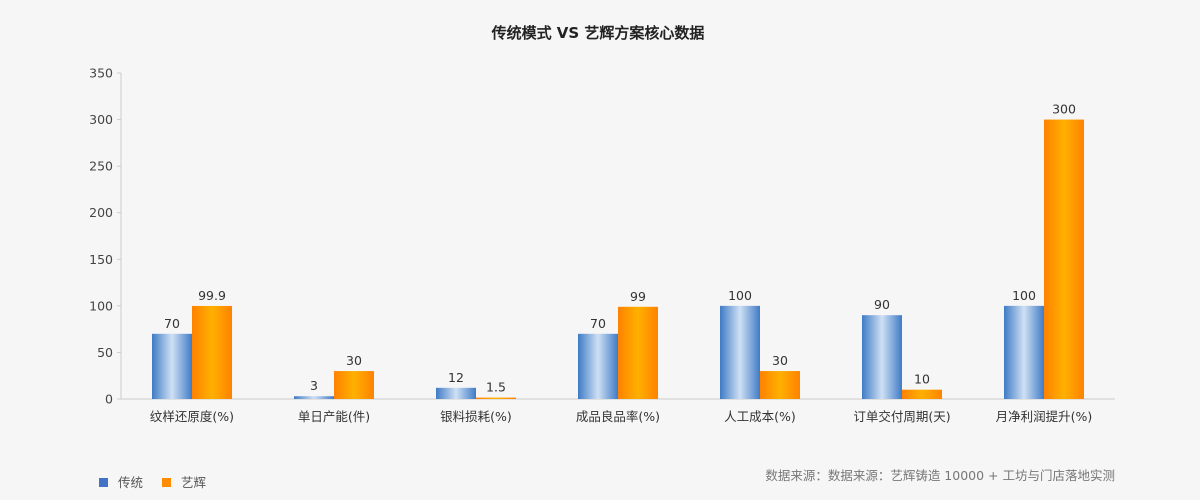 The width and height of the screenshot is (1200, 500). Describe the element at coordinates (882, 304) in the screenshot. I see `value-label-traditional: 90` at that location.